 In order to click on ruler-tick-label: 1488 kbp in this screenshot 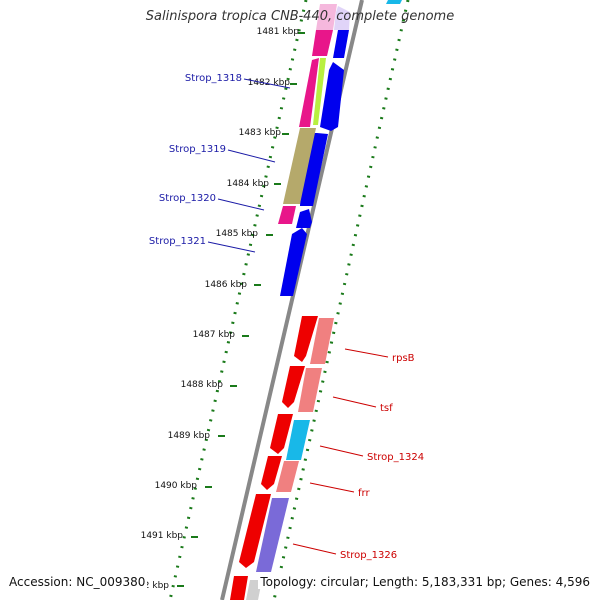, I will do `click(202, 385)`.